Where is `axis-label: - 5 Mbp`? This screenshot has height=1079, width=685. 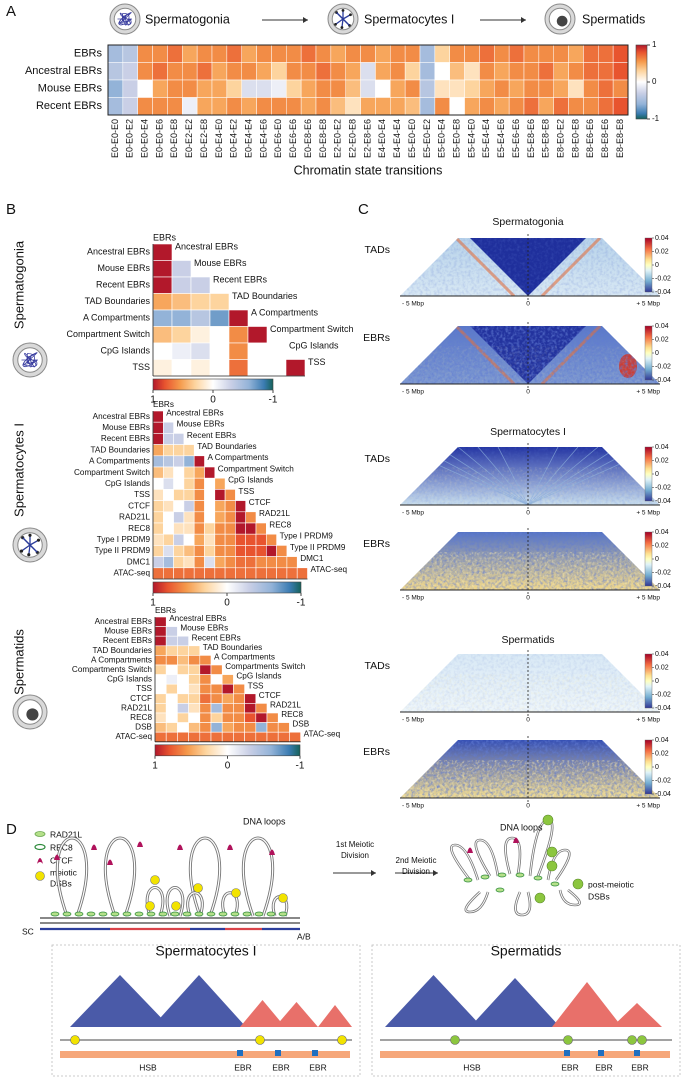
axis-label: - 5 Mbp is located at coordinates (413, 304).